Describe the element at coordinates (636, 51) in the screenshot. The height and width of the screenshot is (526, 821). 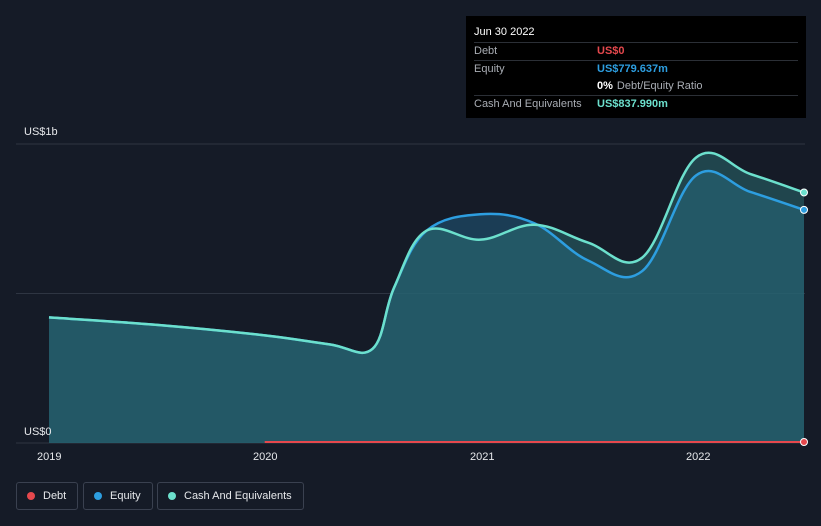
I see `tooltip-row-debt: Debt US$0` at that location.